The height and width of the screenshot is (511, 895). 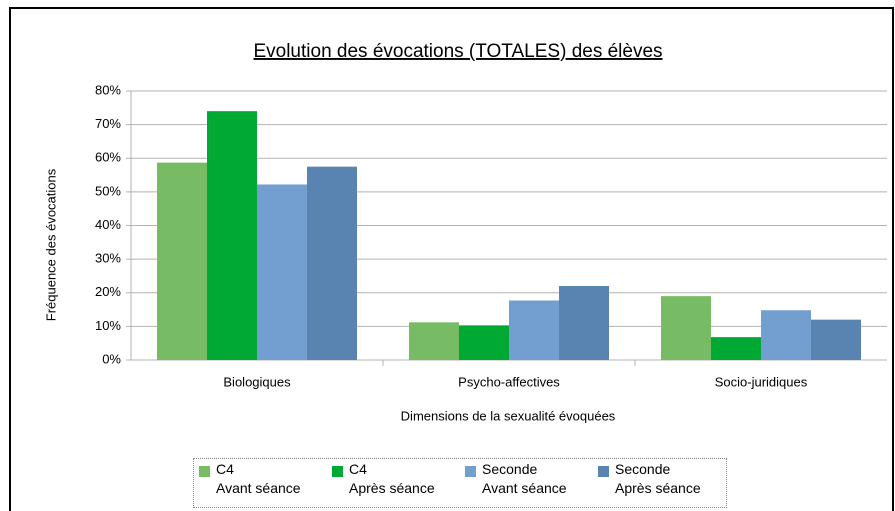 I want to click on legend-entry: Seconde Avant séance, so click(x=526, y=483).